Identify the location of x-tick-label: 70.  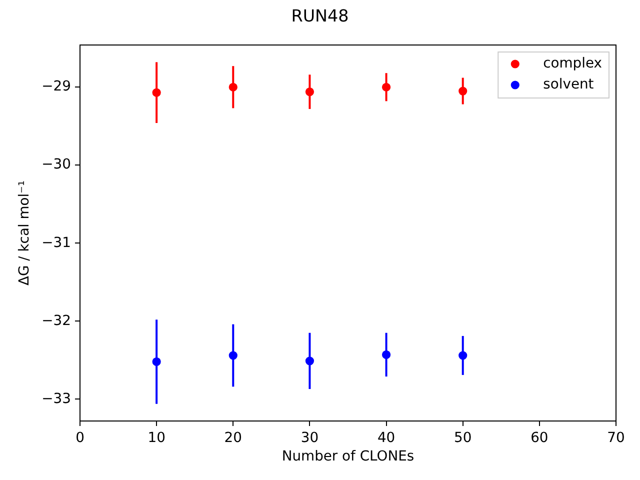
(616, 438).